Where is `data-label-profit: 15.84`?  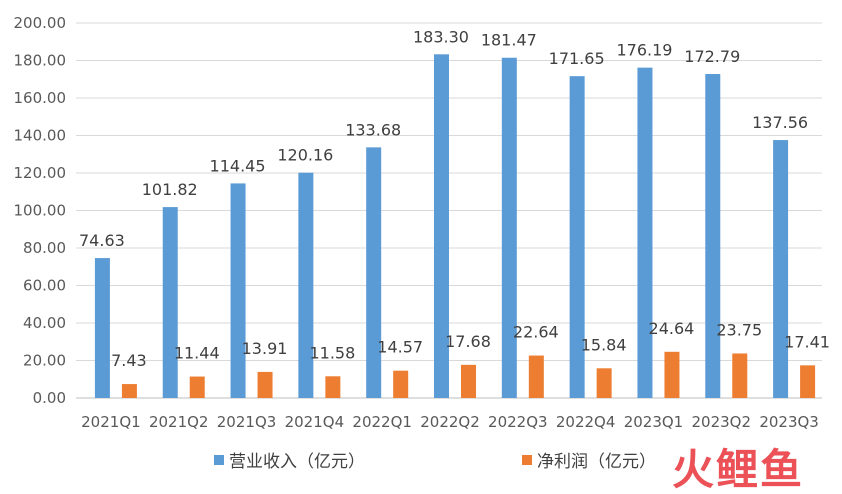 data-label-profit: 15.84 is located at coordinates (604, 344).